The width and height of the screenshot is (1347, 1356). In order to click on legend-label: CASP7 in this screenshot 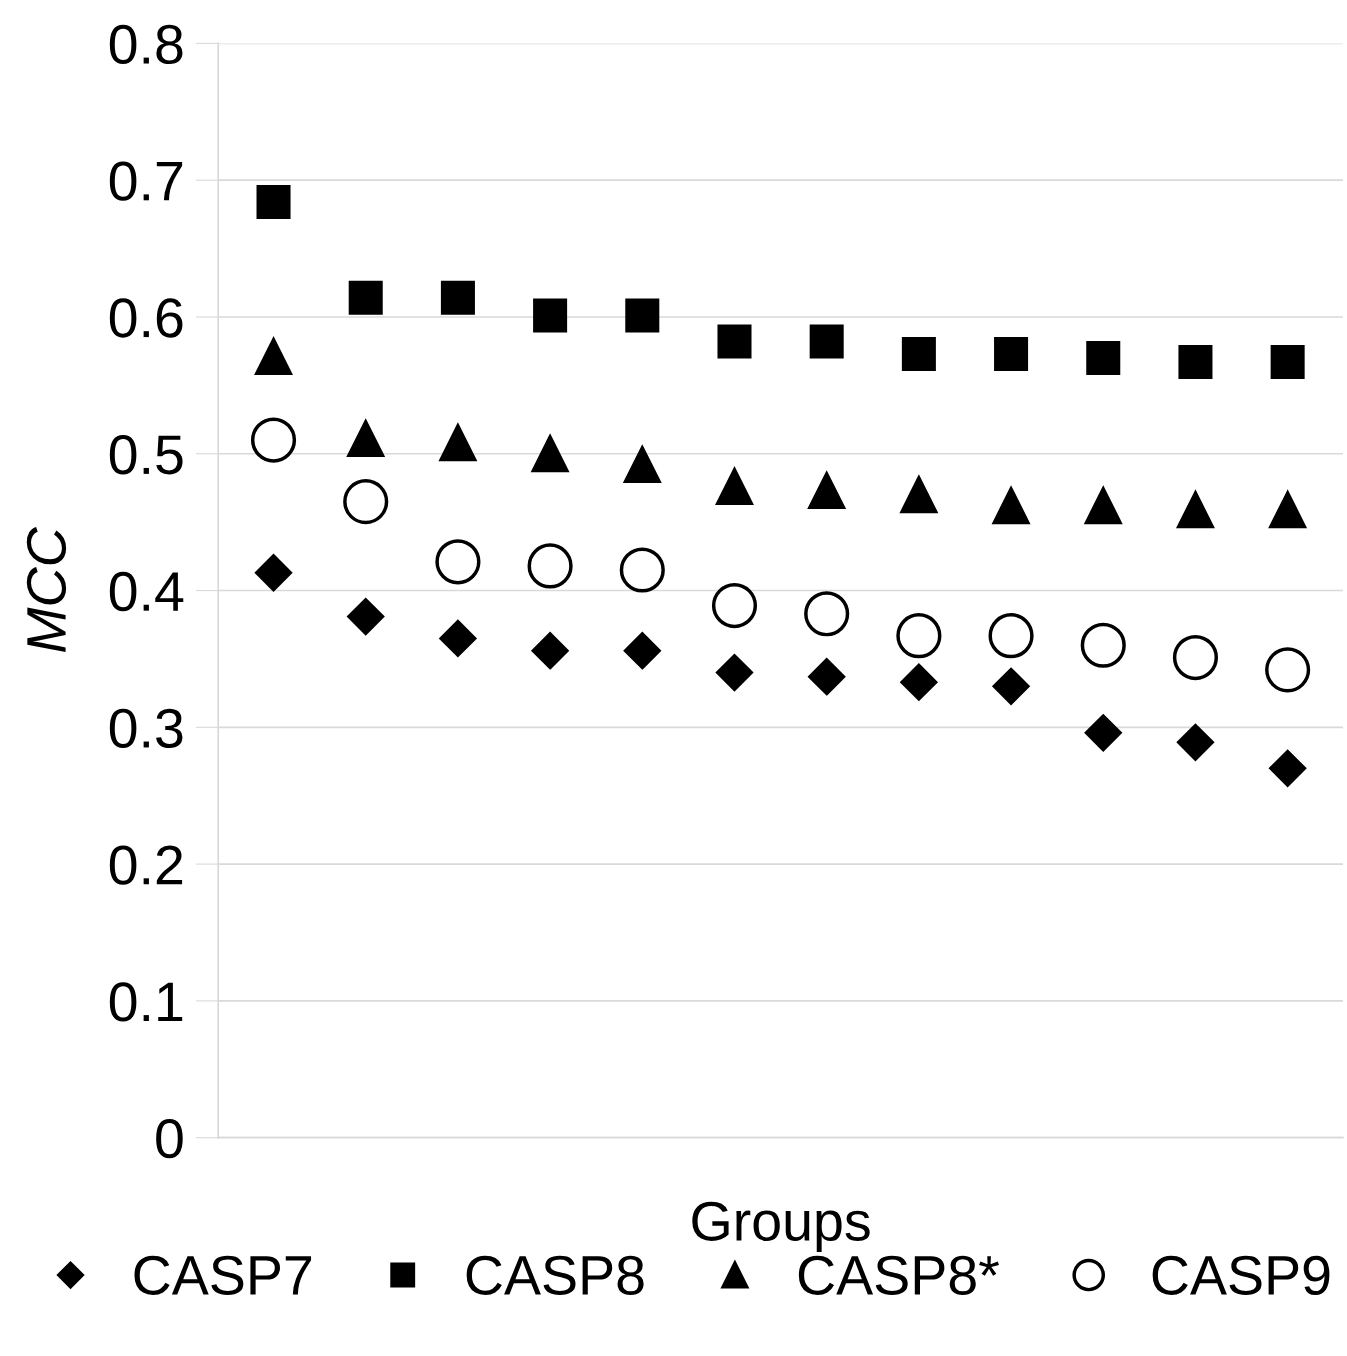, I will do `click(223, 1275)`.